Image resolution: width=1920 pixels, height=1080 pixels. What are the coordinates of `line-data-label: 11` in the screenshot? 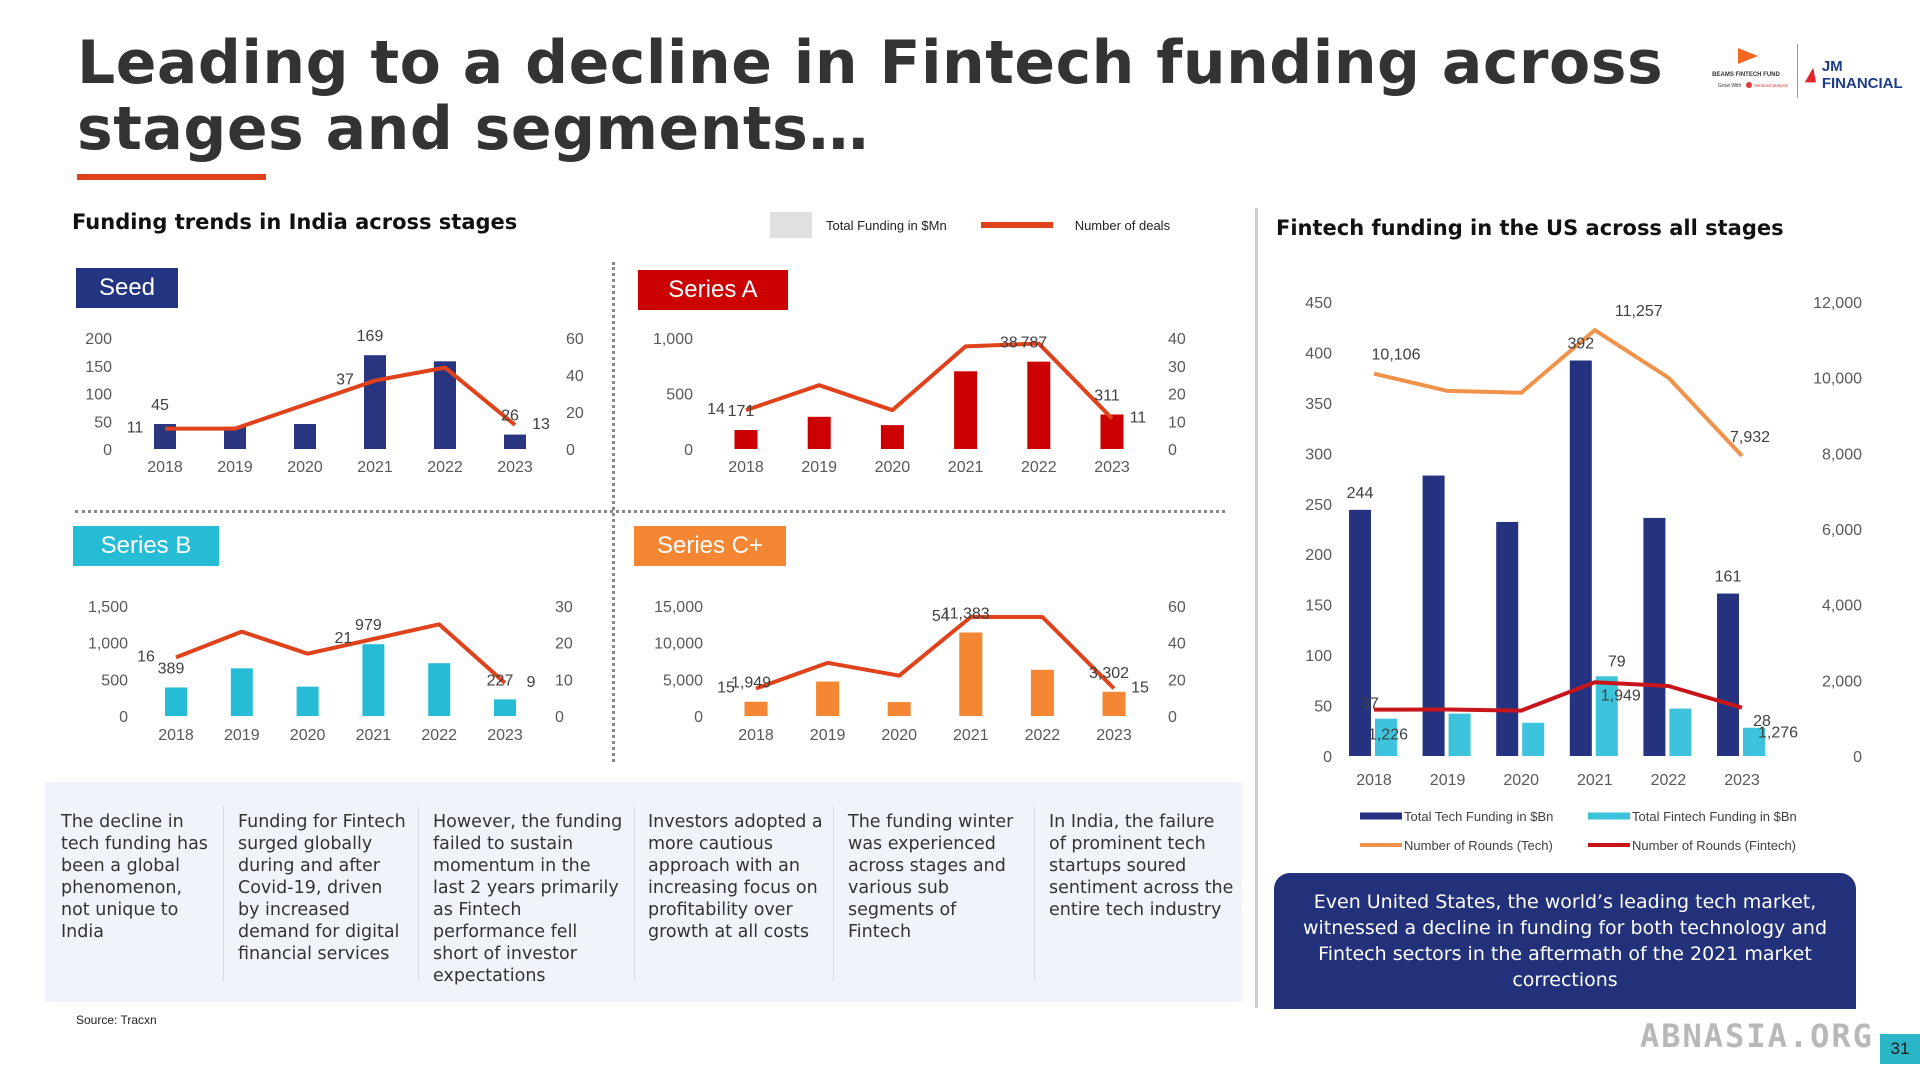 It's located at (135, 428).